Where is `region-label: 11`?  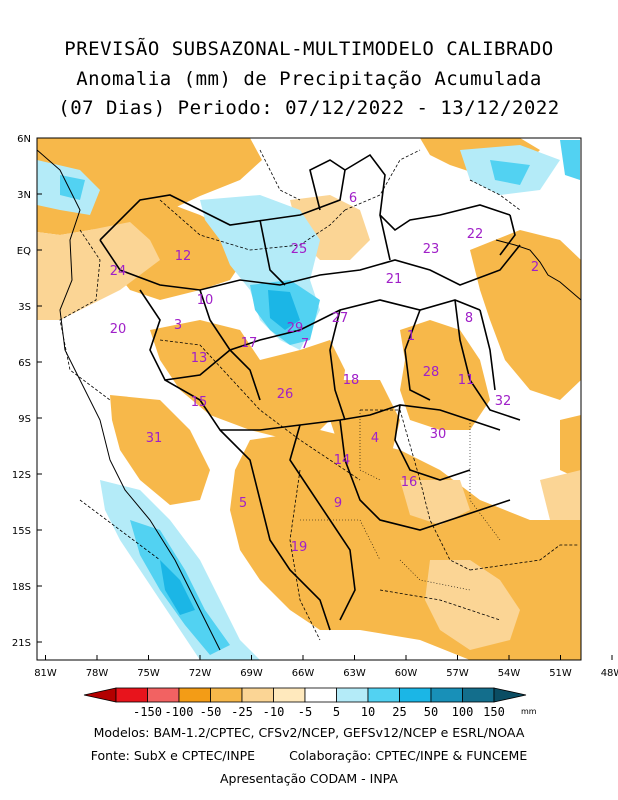
region-label: 11 is located at coordinates (466, 380).